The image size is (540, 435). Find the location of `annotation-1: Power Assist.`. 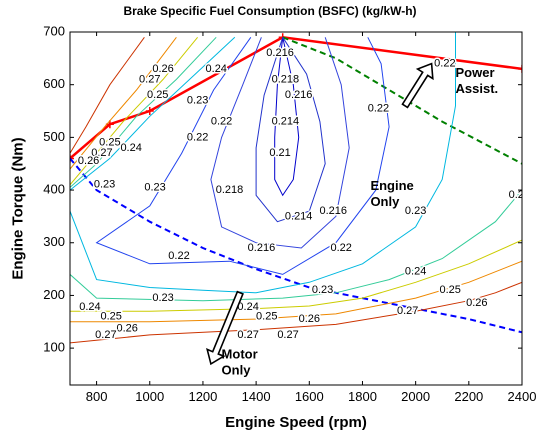

annotation-1: Power Assist. is located at coordinates (477, 80).